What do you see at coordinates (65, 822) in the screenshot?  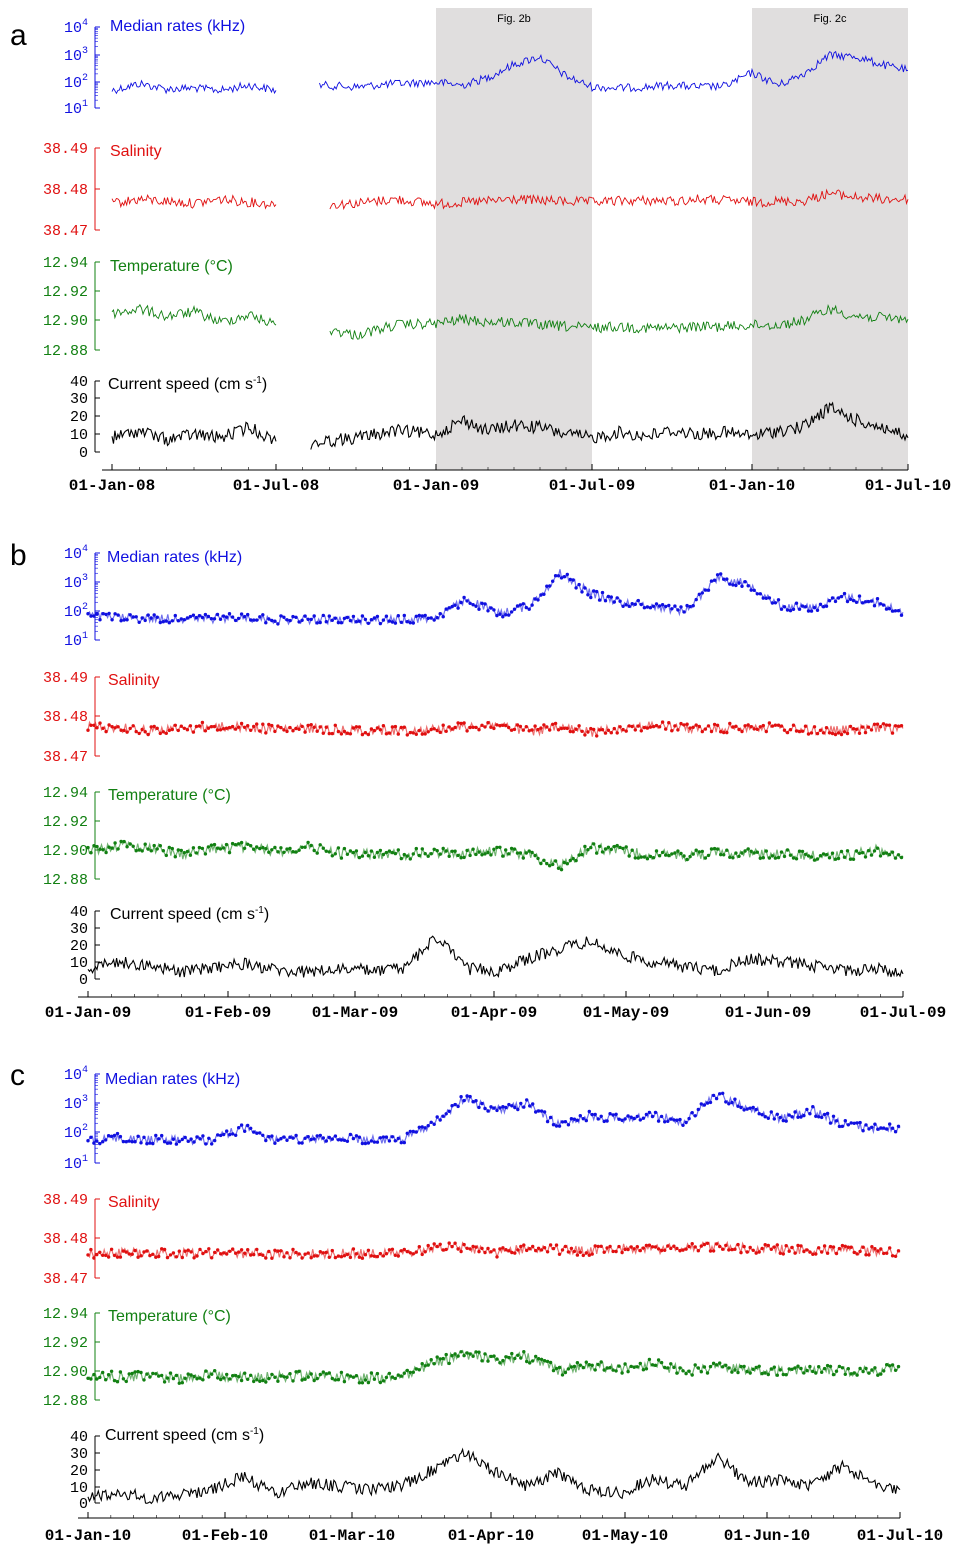 I see `y-tick-label: 12.92` at bounding box center [65, 822].